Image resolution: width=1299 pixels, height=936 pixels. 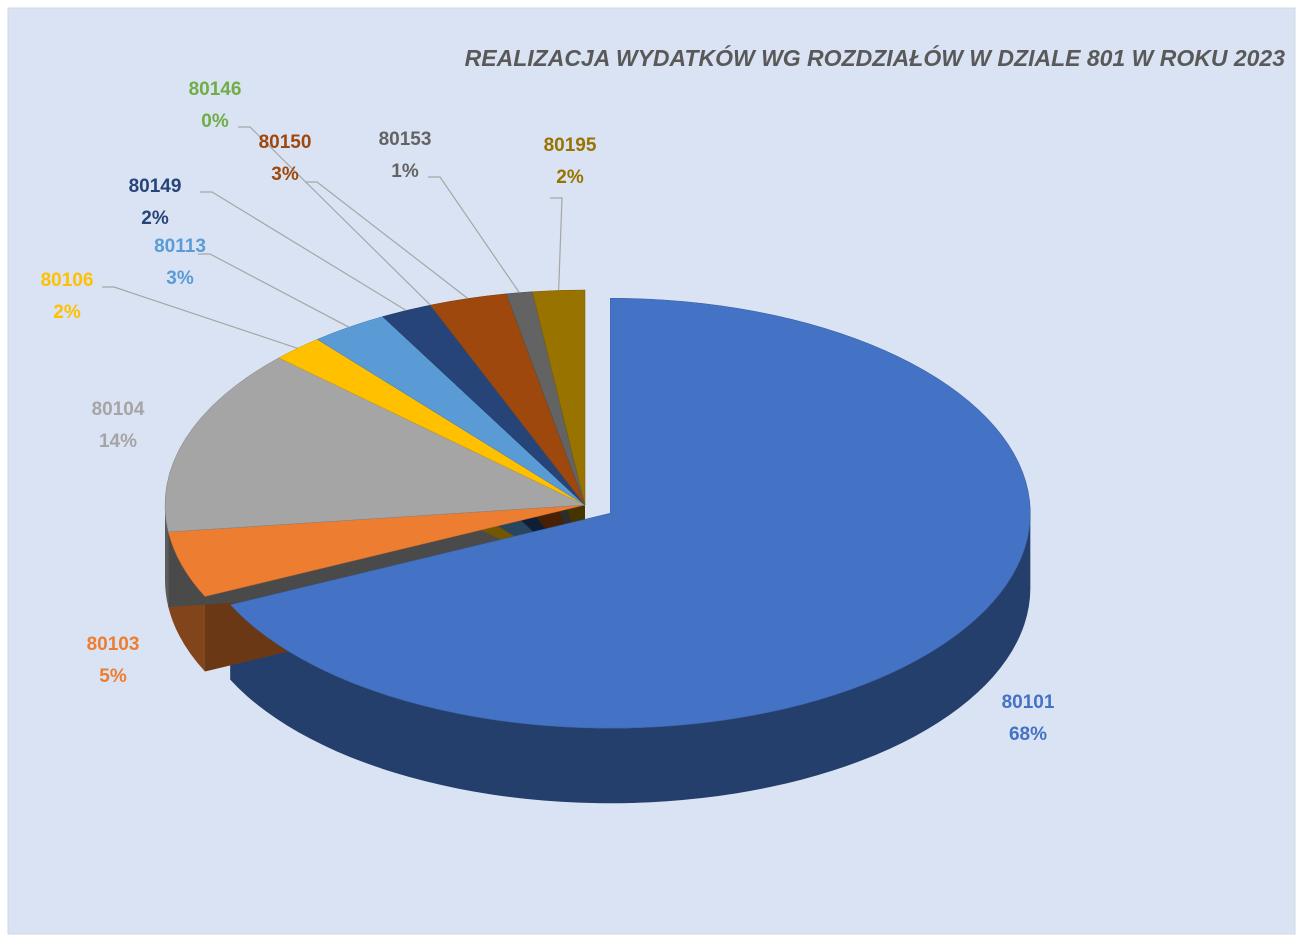 What do you see at coordinates (215, 121) in the screenshot?
I see `value-label: 0%` at bounding box center [215, 121].